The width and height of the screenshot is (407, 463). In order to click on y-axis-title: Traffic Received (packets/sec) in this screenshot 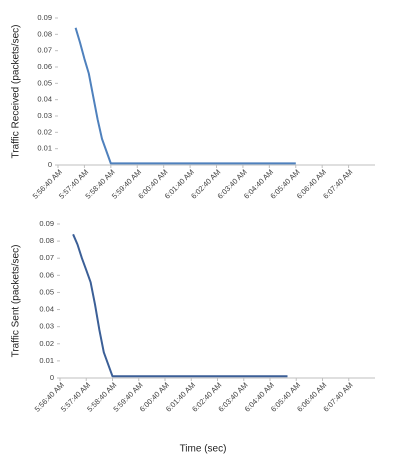, I will do `click(16, 92)`.